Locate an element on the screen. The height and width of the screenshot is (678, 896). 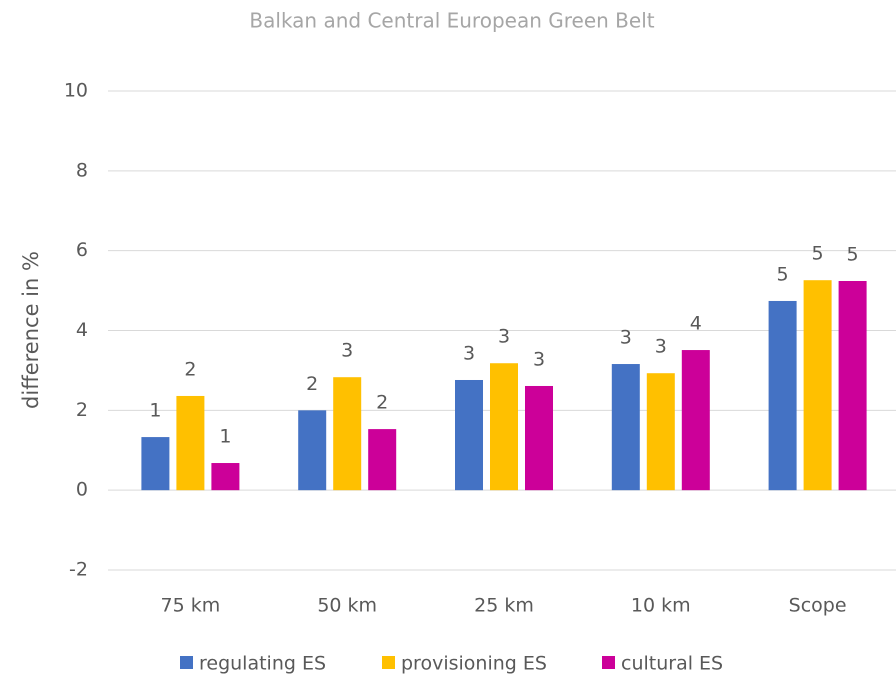
x-tick-label: Scope is located at coordinates (818, 606).